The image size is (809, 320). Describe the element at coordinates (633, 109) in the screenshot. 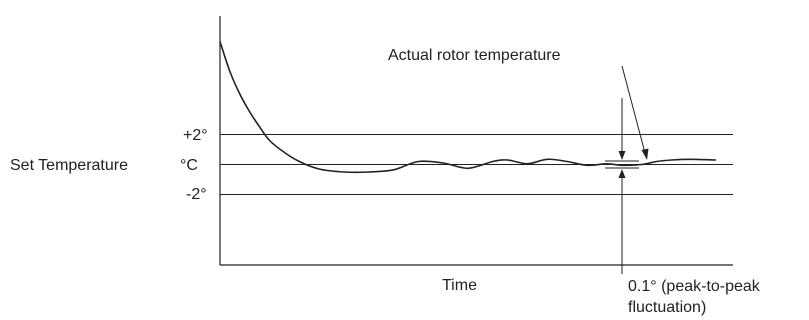

I see `annotation-pointer-line` at that location.